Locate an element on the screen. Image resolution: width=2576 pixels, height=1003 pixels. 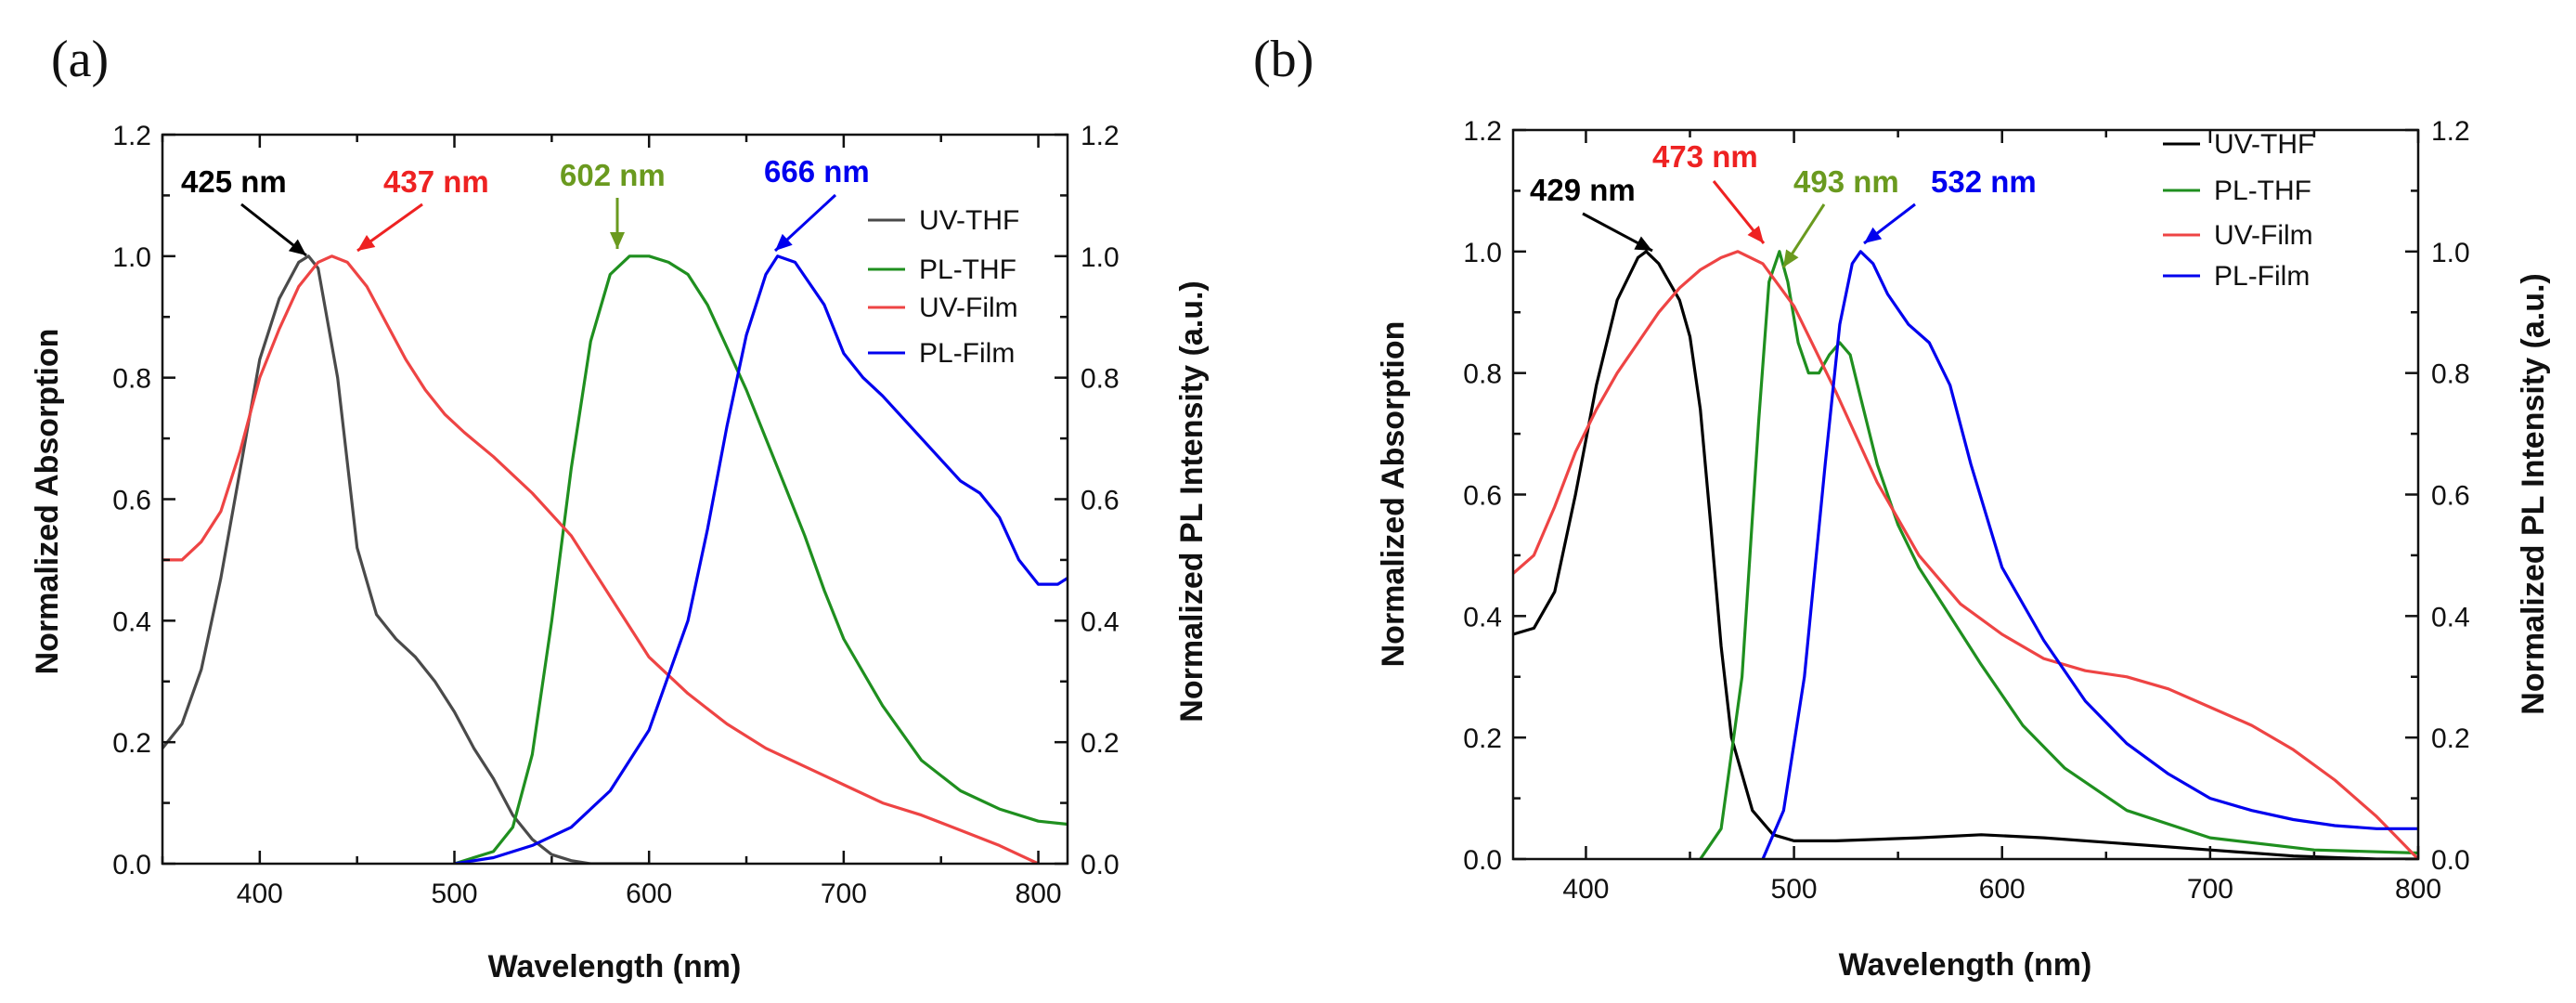
y-axis-right-title-b: Normalized PL Intensity (a.u.) is located at coordinates (2533, 494).